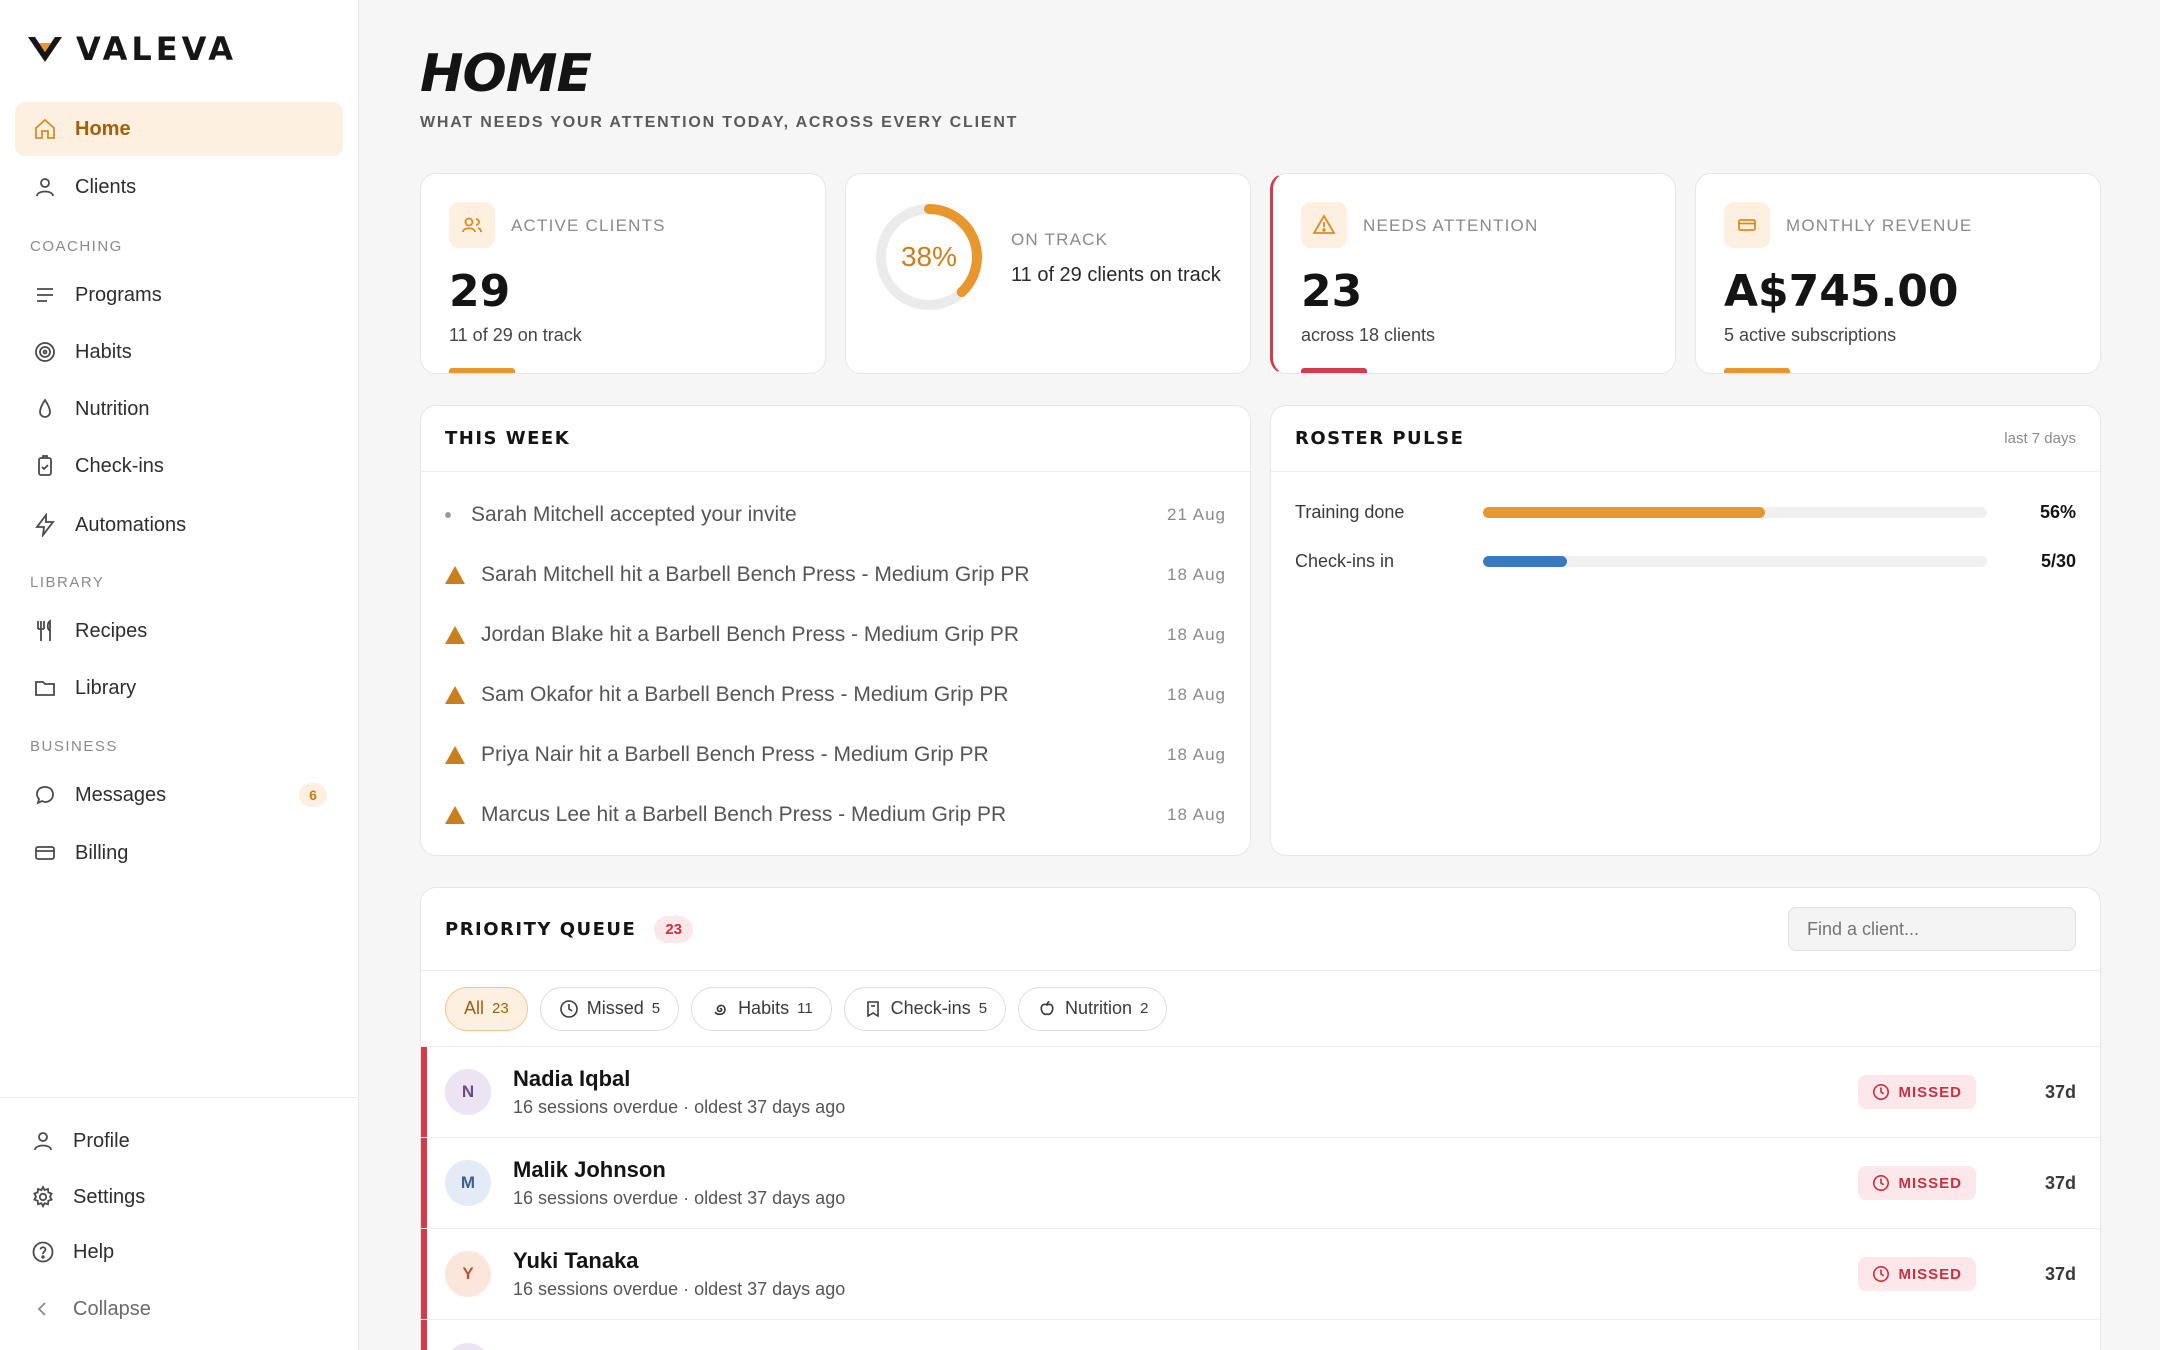 The height and width of the screenshot is (1350, 2160). I want to click on chip-label: Missed, so click(615, 1008).